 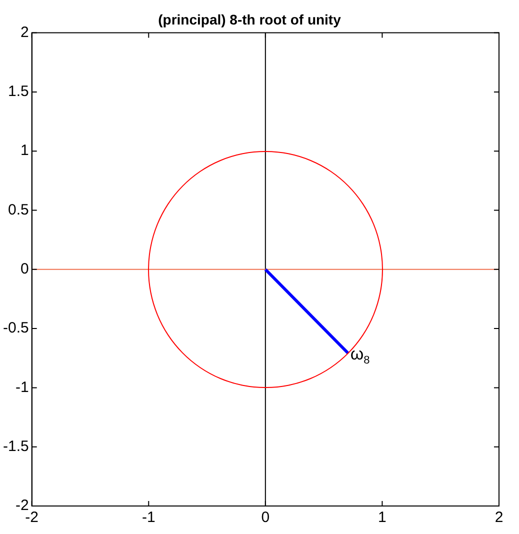 What do you see at coordinates (382, 517) in the screenshot?
I see `x-tick-label: 1` at bounding box center [382, 517].